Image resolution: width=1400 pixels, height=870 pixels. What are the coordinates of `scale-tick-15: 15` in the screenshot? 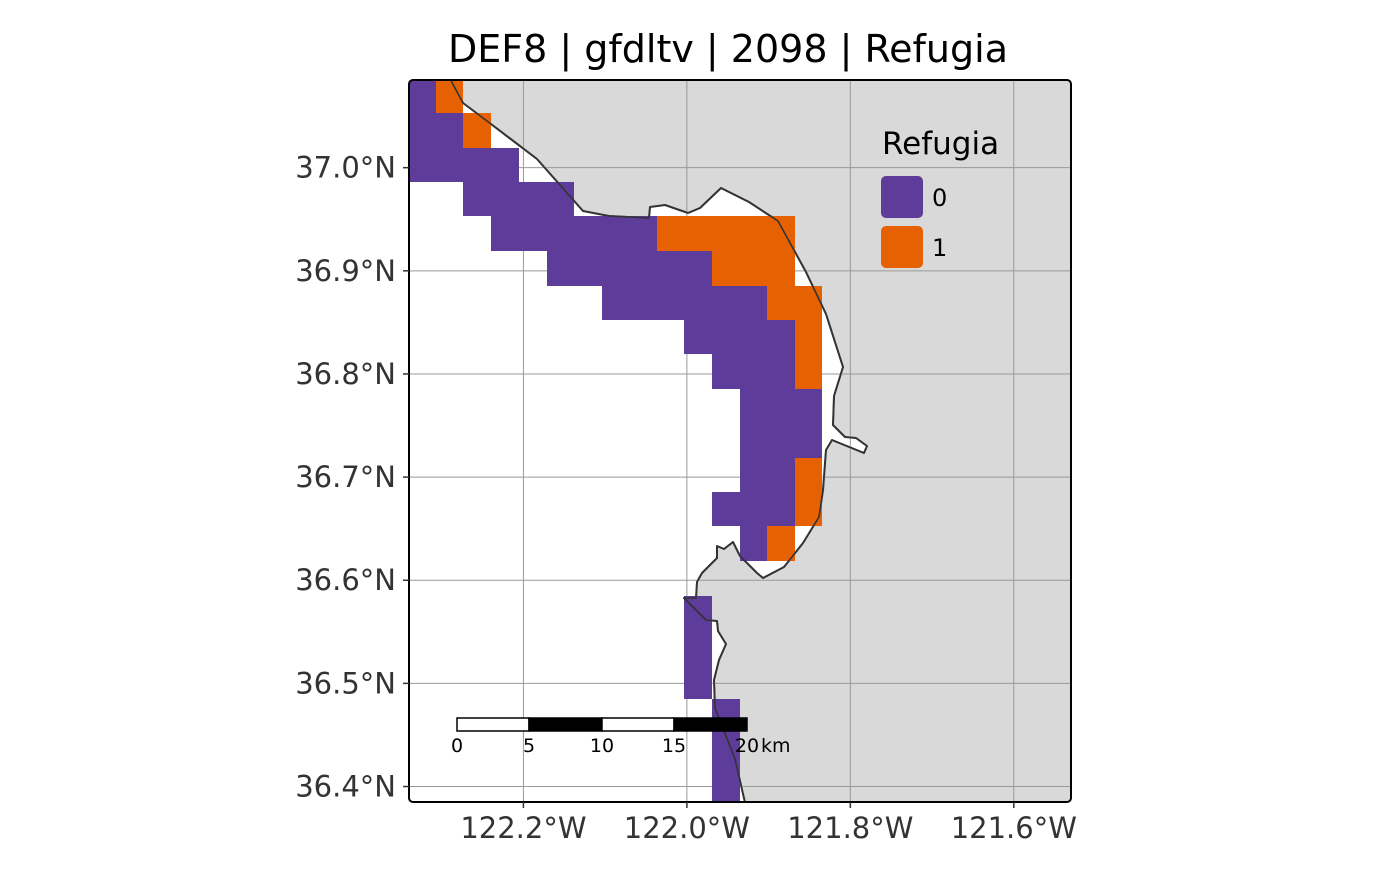 It's located at (674, 746).